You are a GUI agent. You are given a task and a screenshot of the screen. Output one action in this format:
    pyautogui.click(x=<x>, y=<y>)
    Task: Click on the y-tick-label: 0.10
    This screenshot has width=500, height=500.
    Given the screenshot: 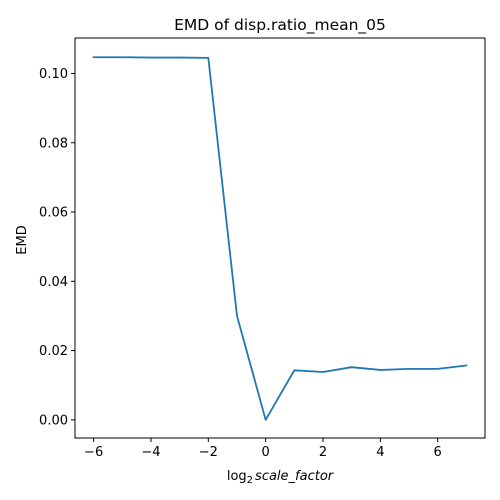 What is the action you would take?
    pyautogui.click(x=53, y=74)
    